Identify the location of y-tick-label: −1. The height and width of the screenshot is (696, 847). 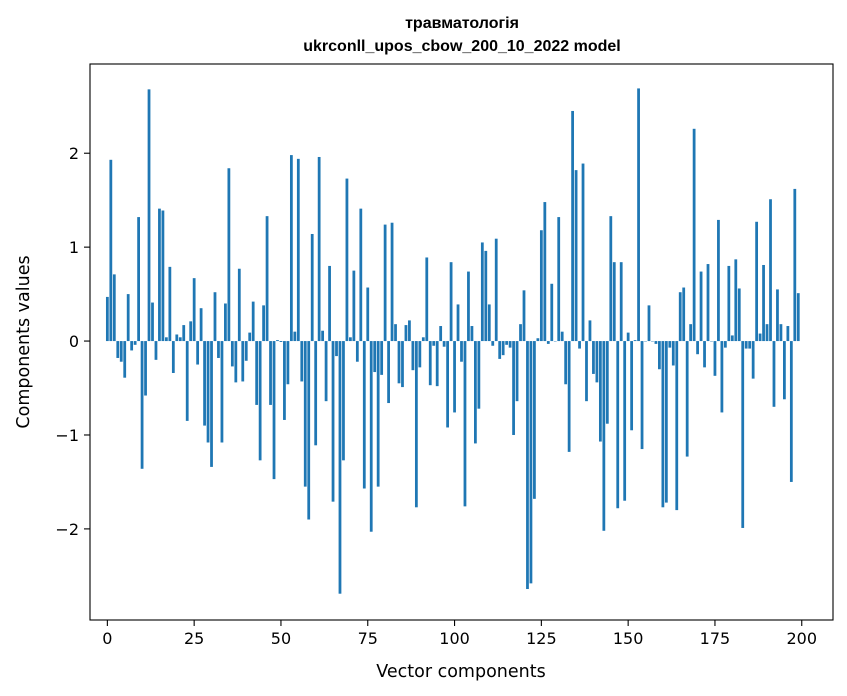
(67, 435).